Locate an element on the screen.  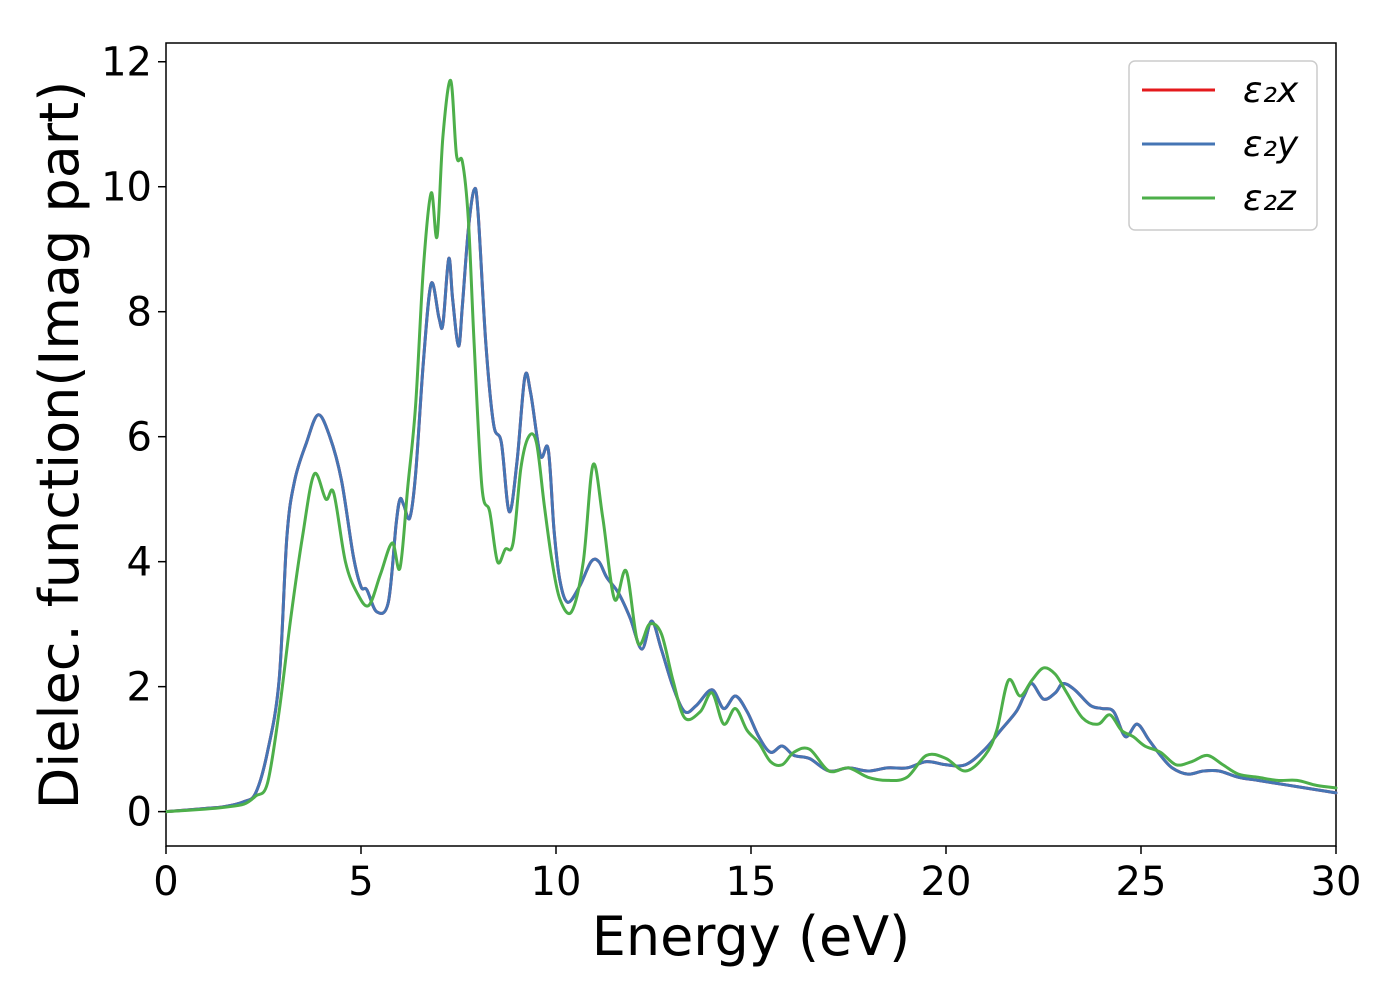
x-tick-label: 15 is located at coordinates (751, 882).